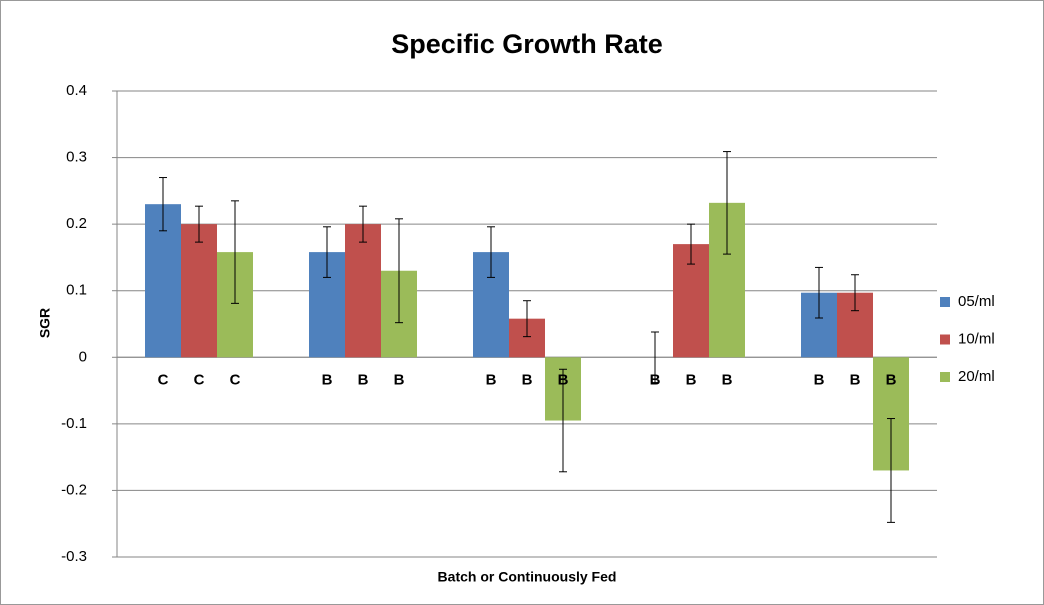  I want to click on y-tick-label: 0.4, so click(76, 90).